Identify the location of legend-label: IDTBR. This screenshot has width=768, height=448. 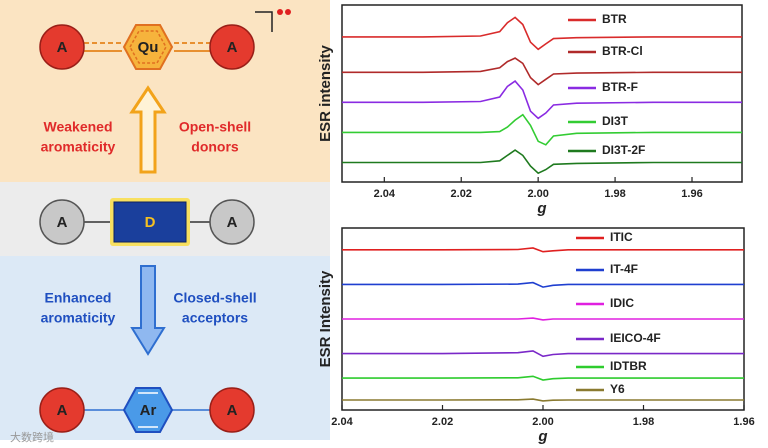
(628, 366).